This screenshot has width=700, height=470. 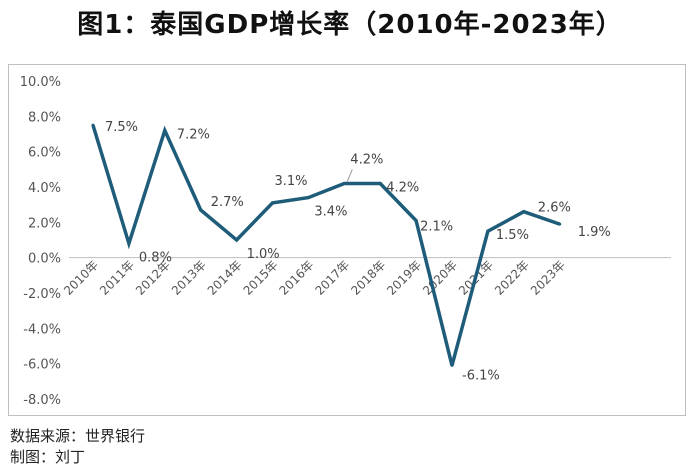 What do you see at coordinates (44, 223) in the screenshot?
I see `y-tick-label: 2.0%` at bounding box center [44, 223].